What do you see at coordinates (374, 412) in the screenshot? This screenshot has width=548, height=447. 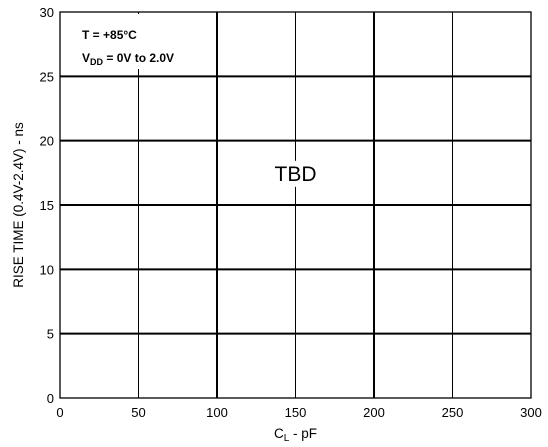 I see `x-tick-label: 200` at bounding box center [374, 412].